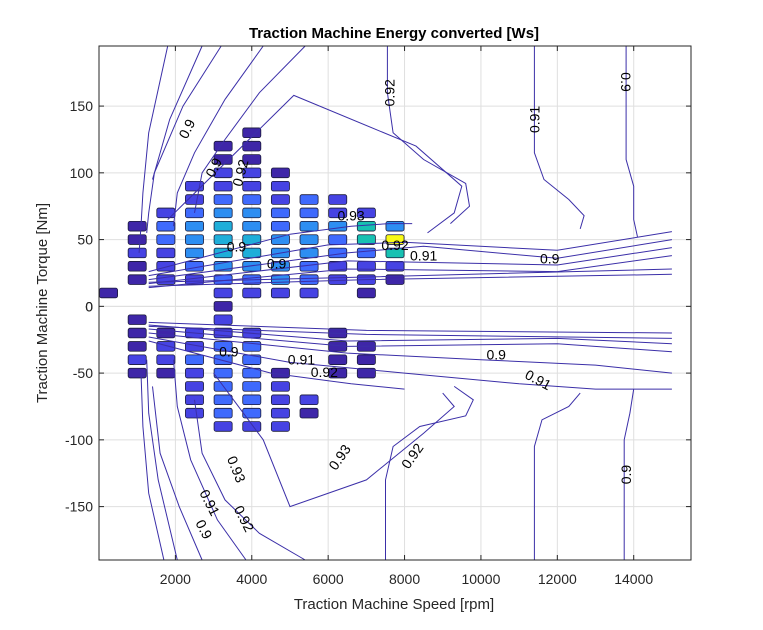 The height and width of the screenshot is (630, 763). What do you see at coordinates (394, 33) in the screenshot?
I see `chart-title: Traction Machine Energy converted [Ws]` at bounding box center [394, 33].